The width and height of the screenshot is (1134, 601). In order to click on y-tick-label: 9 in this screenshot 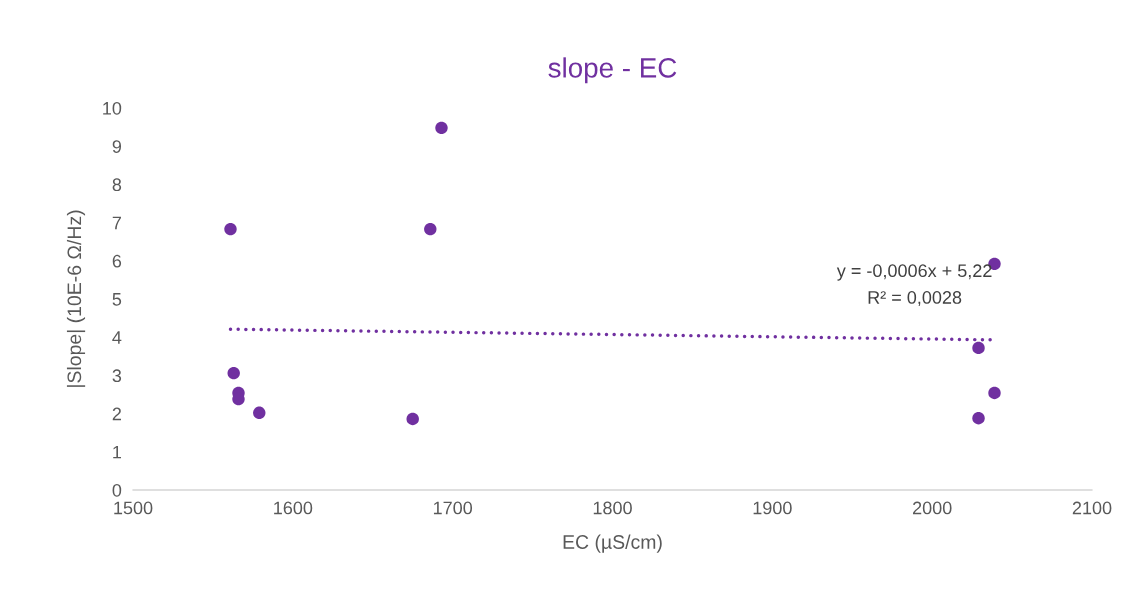, I will do `click(117, 146)`.